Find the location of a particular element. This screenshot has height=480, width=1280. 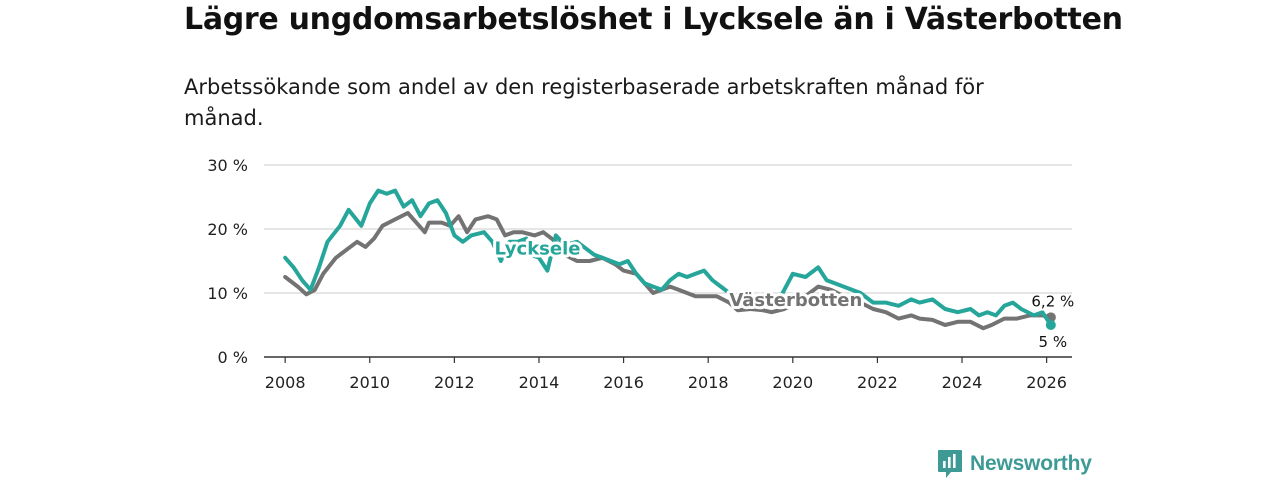

y-tick-label: 30 % is located at coordinates (227, 165).